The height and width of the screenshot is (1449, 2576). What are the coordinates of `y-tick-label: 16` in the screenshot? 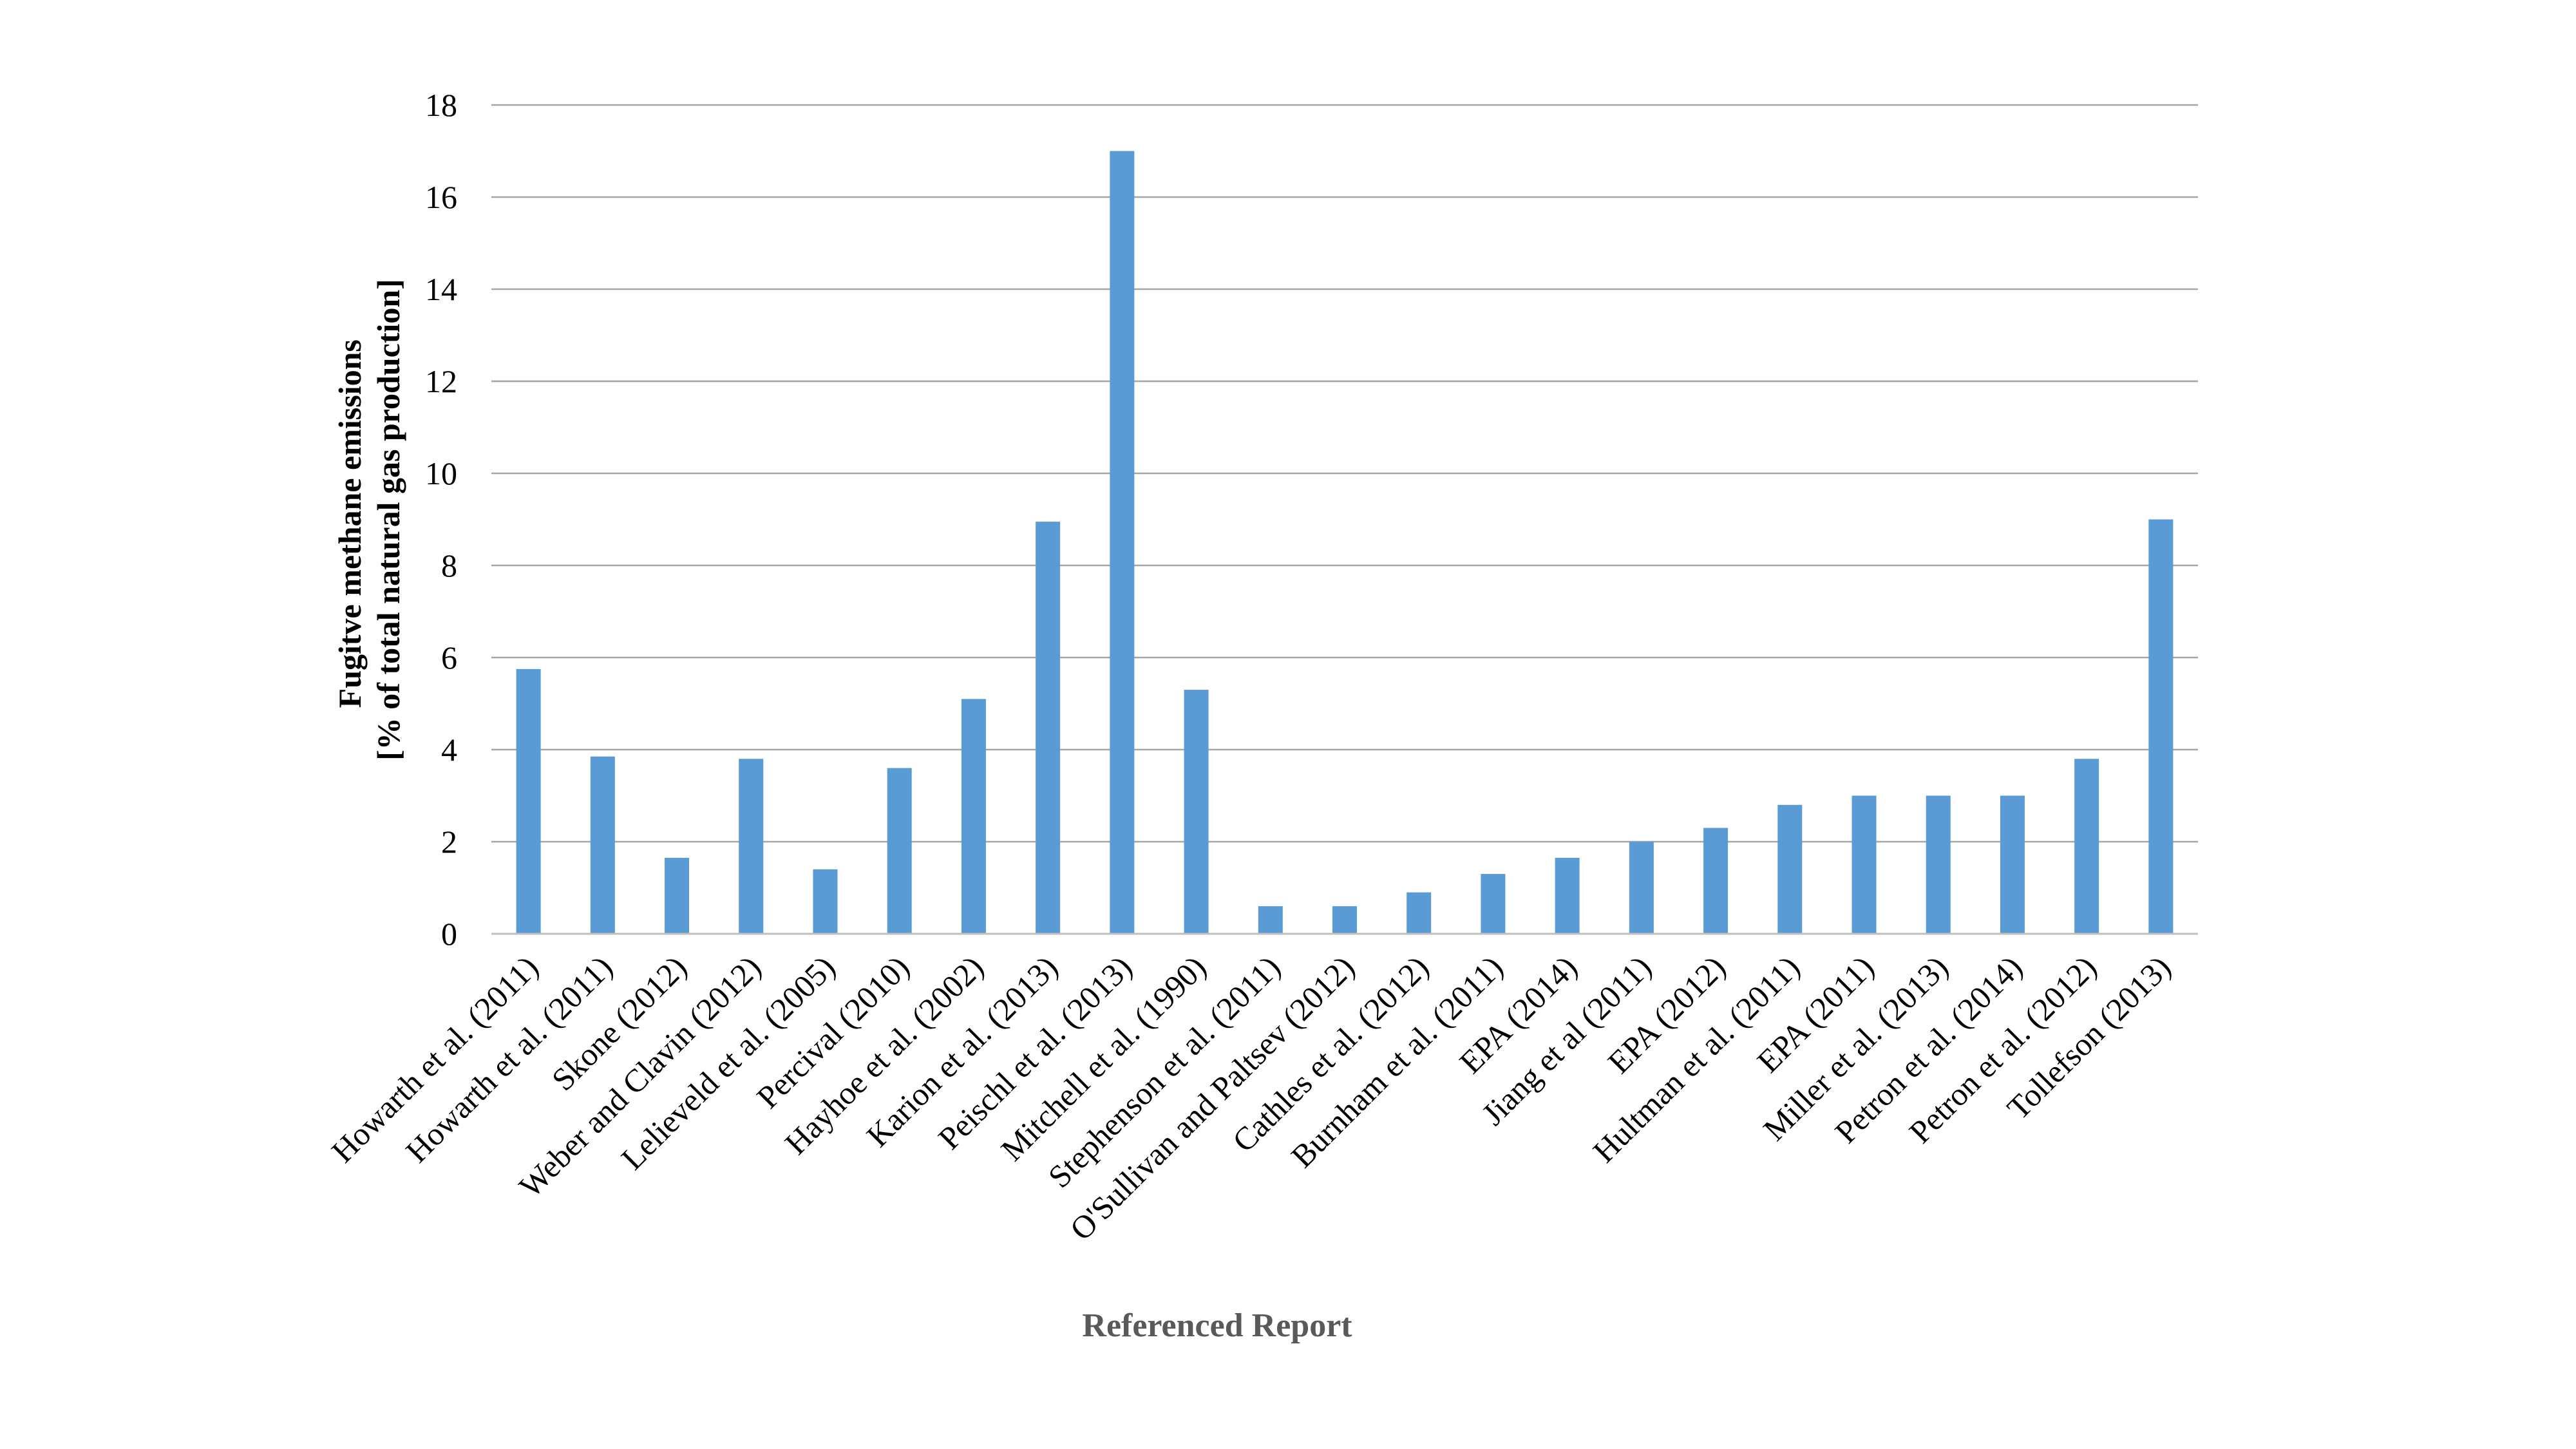 It's located at (441, 197).